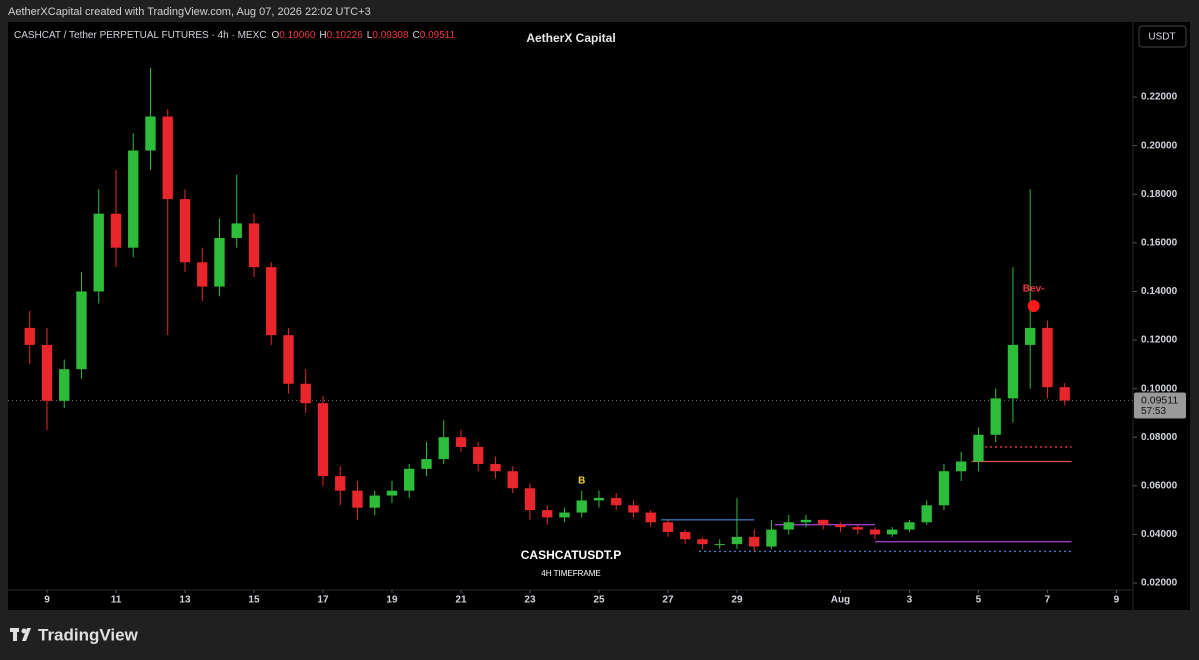  Describe the element at coordinates (116, 600) in the screenshot. I see `x-tick-label: 11` at that location.